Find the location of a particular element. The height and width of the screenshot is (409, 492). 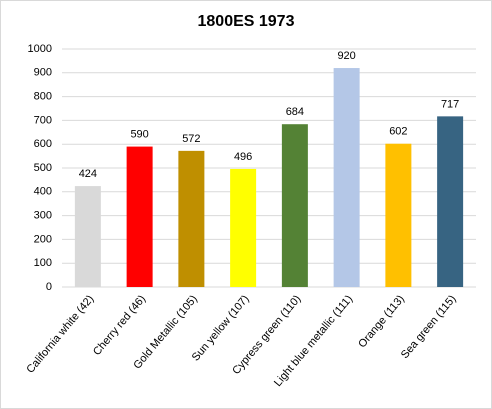

y-tick-label: 900 is located at coordinates (43, 73).